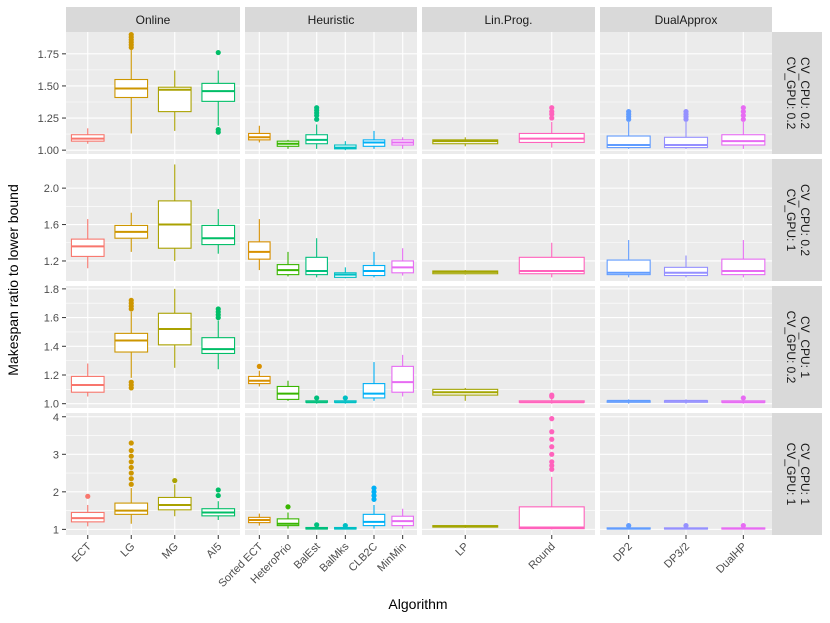  Describe the element at coordinates (417, 604) in the screenshot. I see `x-axis-title: Algorithm` at that location.